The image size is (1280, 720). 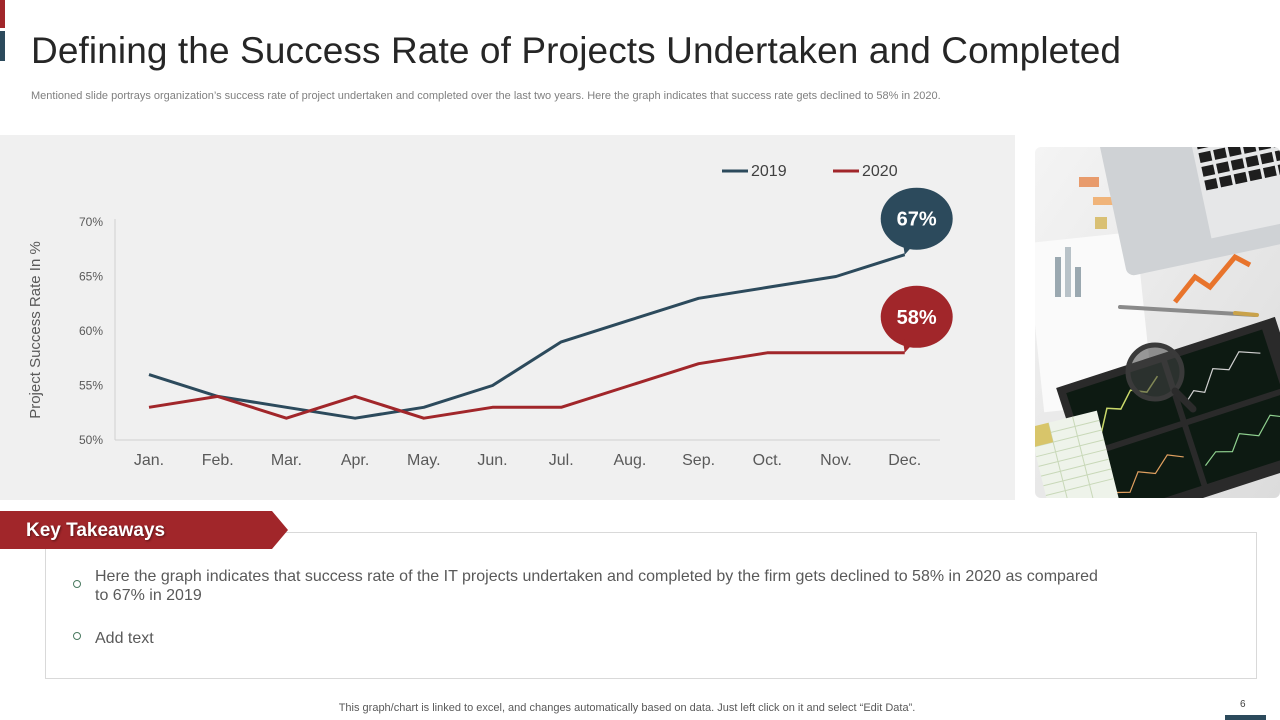 What do you see at coordinates (904, 460) in the screenshot?
I see `x-tick-label: Dec.` at bounding box center [904, 460].